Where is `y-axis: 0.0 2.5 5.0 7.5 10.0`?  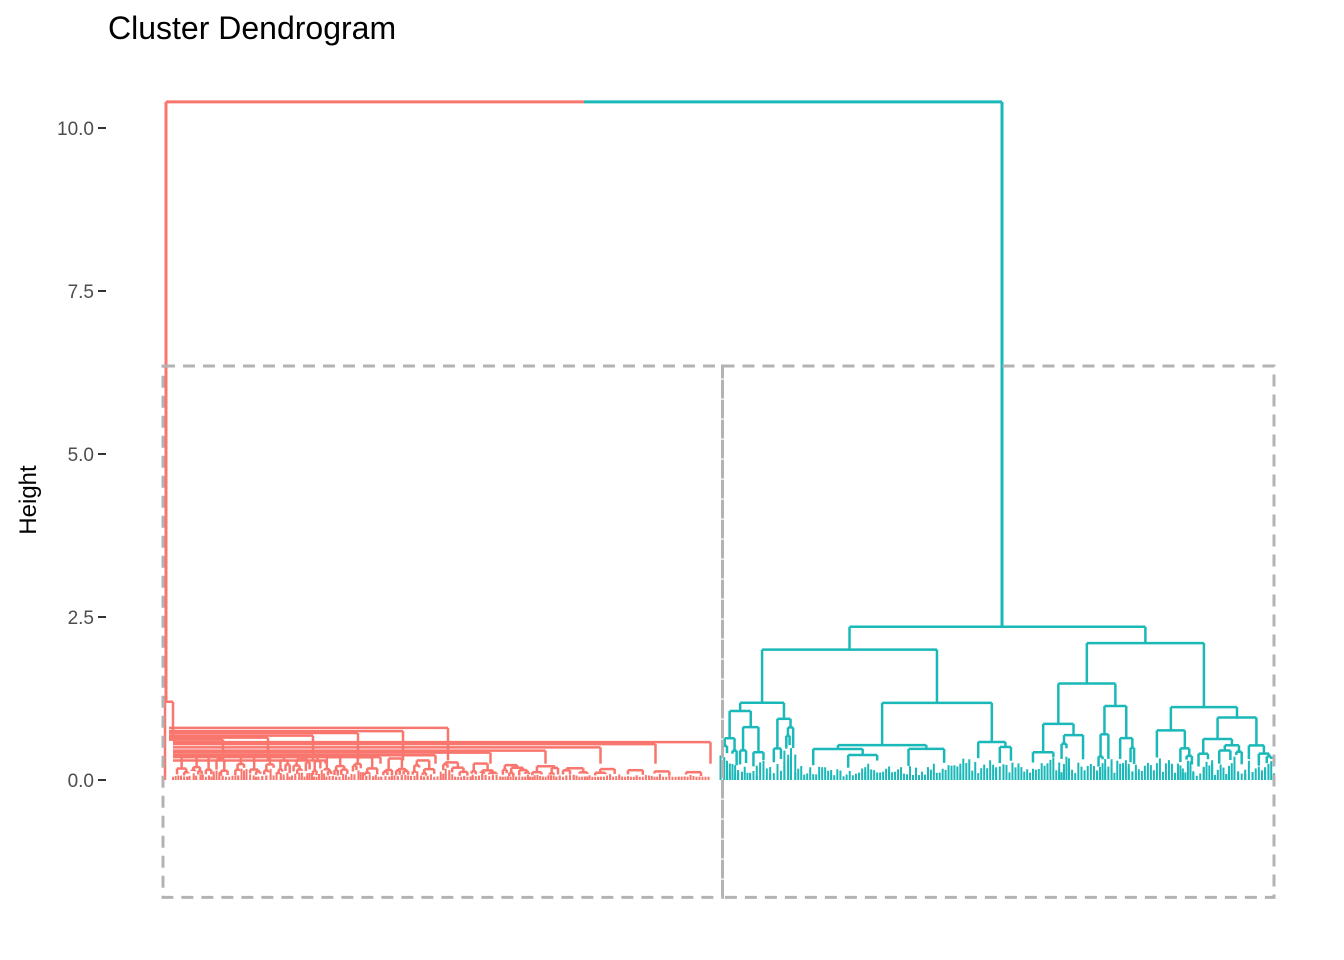 y-axis: 0.0 2.5 5.0 7.5 10.0 is located at coordinates (81, 455).